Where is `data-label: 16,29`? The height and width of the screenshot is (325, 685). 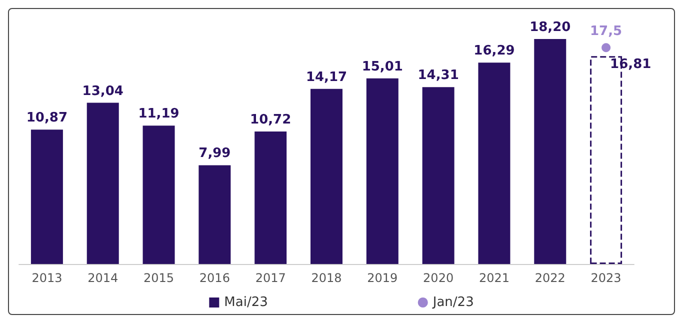 data-label: 16,29 is located at coordinates (494, 51).